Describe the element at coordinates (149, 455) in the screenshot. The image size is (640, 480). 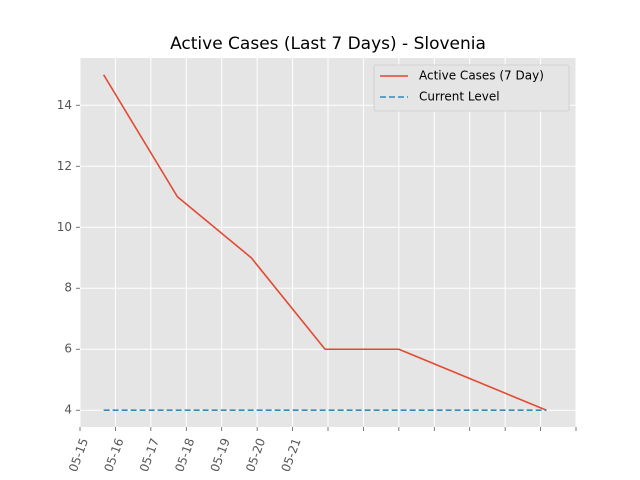
I see `x-tick-label: 05-17` at that location.